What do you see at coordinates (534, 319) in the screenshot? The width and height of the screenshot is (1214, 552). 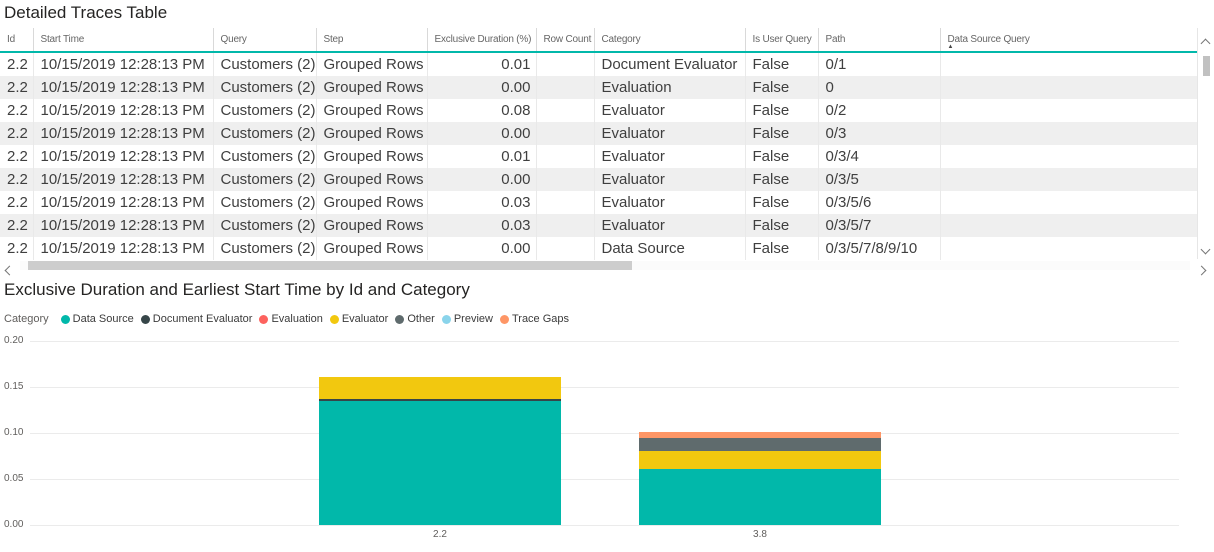 I see `legend-item-trace-gaps: Trace Gaps` at bounding box center [534, 319].